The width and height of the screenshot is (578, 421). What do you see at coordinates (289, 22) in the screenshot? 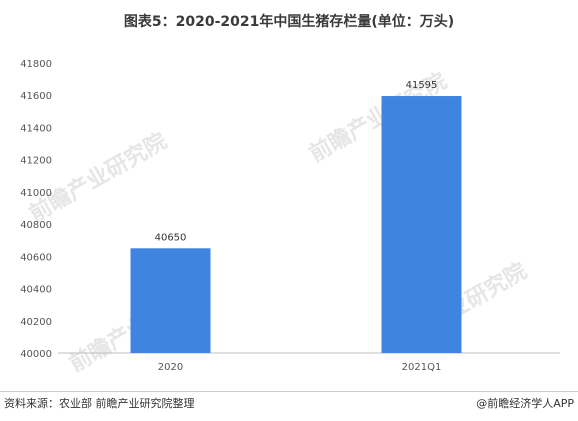
I see `chart-title: 图表5：2020-2021年中国生猪存栏量(单位：万头)` at bounding box center [289, 22].